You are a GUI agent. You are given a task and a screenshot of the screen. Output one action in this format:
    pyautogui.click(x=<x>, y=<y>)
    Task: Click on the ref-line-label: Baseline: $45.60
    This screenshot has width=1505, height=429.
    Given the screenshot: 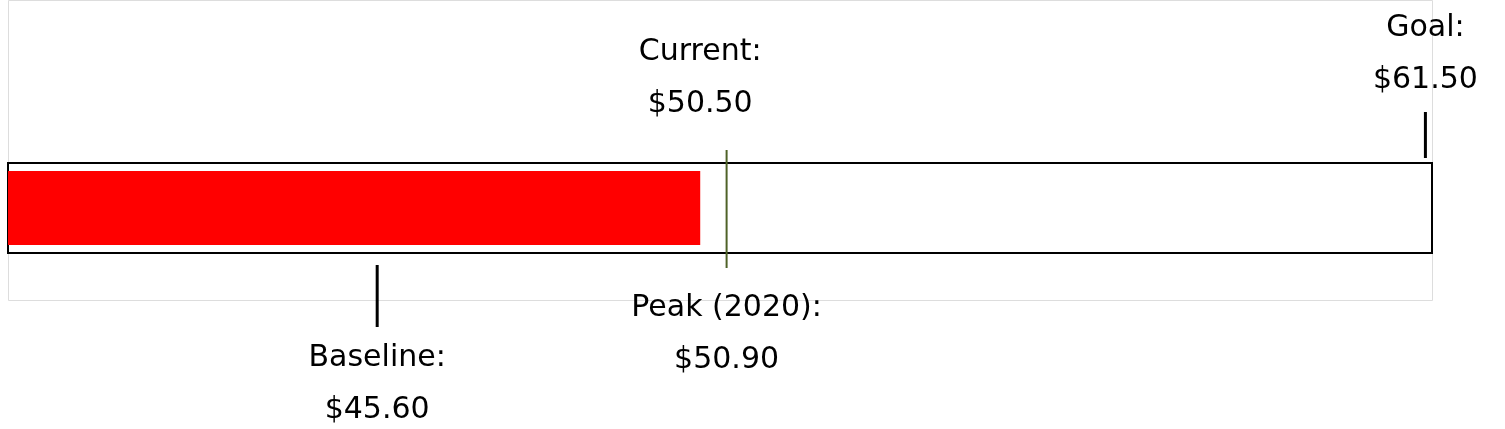 What is the action you would take?
    pyautogui.click(x=377, y=381)
    